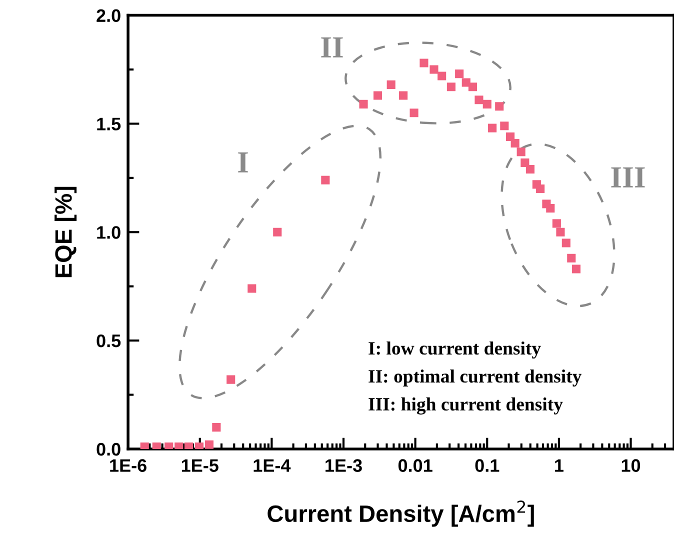 The height and width of the screenshot is (556, 674). Describe the element at coordinates (559, 465) in the screenshot. I see `x-tick-label: 1` at that location.